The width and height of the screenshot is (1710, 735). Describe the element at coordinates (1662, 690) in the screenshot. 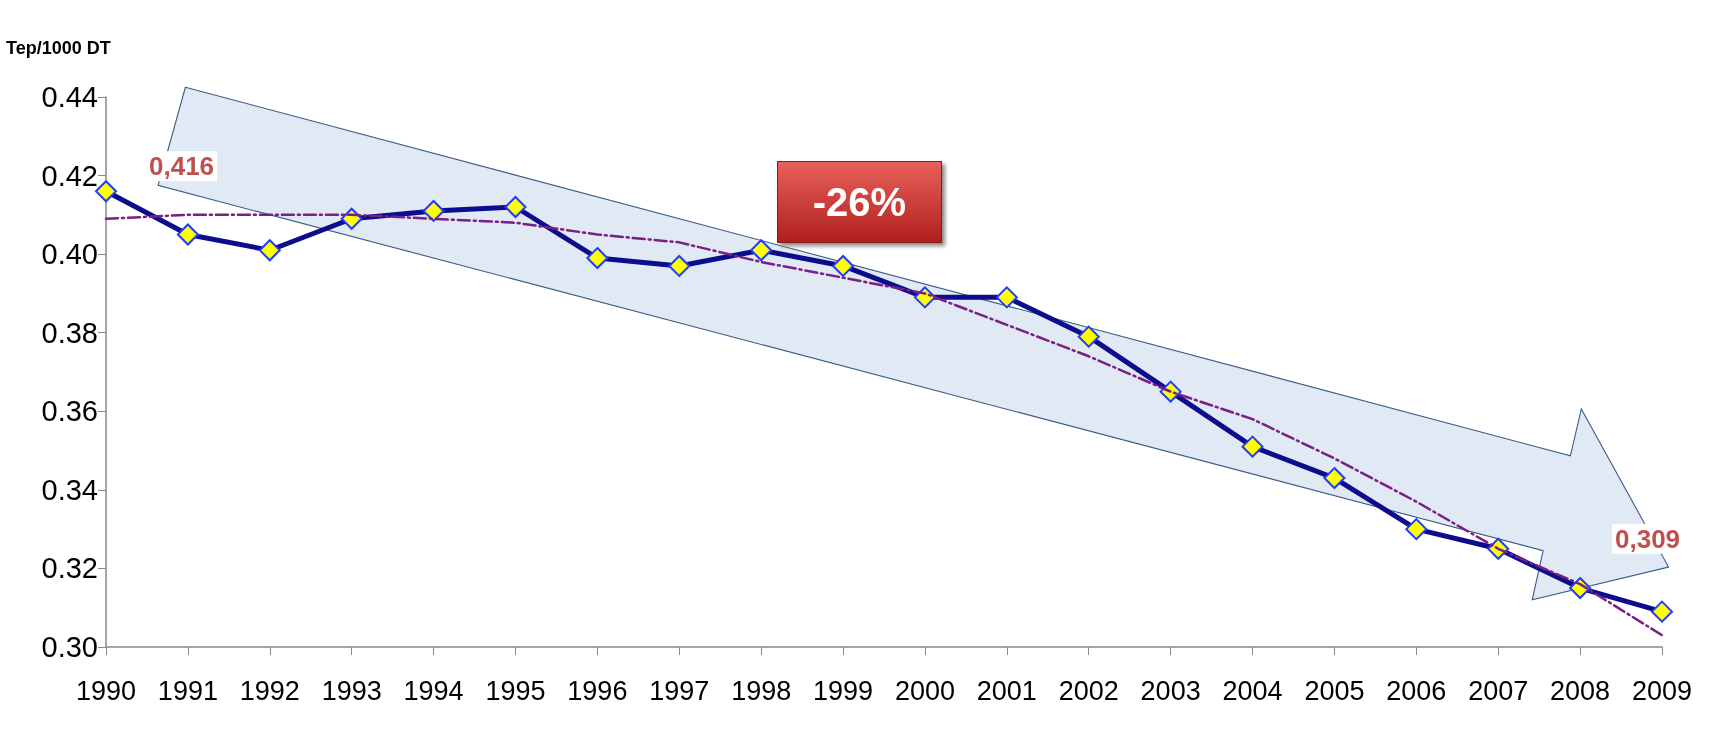

I see `x-tick-label: 2009` at that location.